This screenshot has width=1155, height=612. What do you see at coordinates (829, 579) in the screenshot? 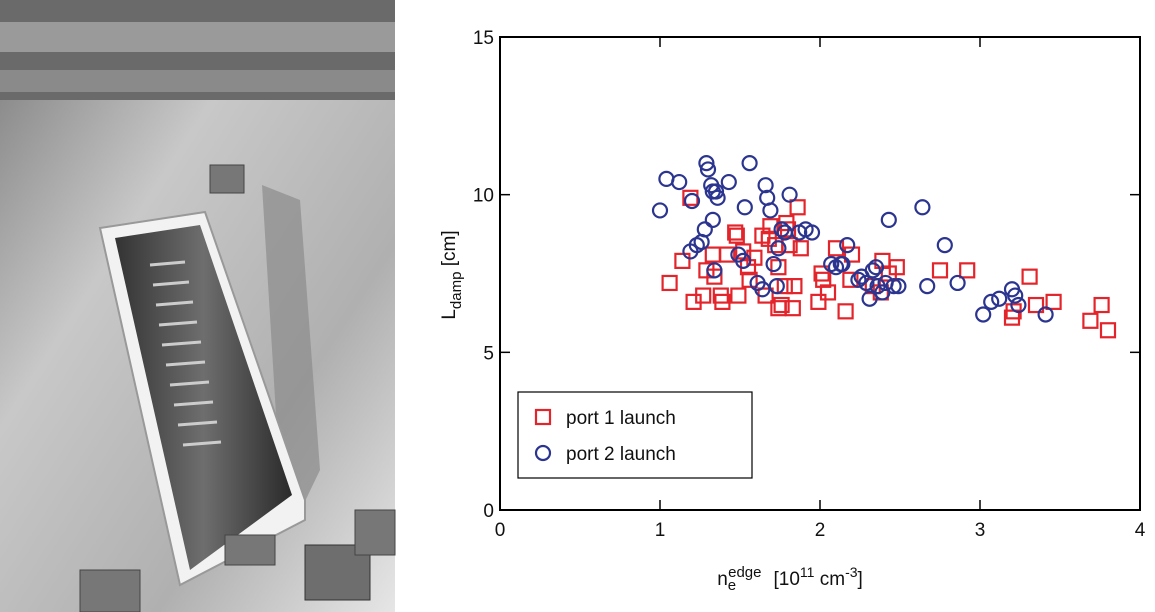
I see `x-label-unit: cm` at bounding box center [829, 579].